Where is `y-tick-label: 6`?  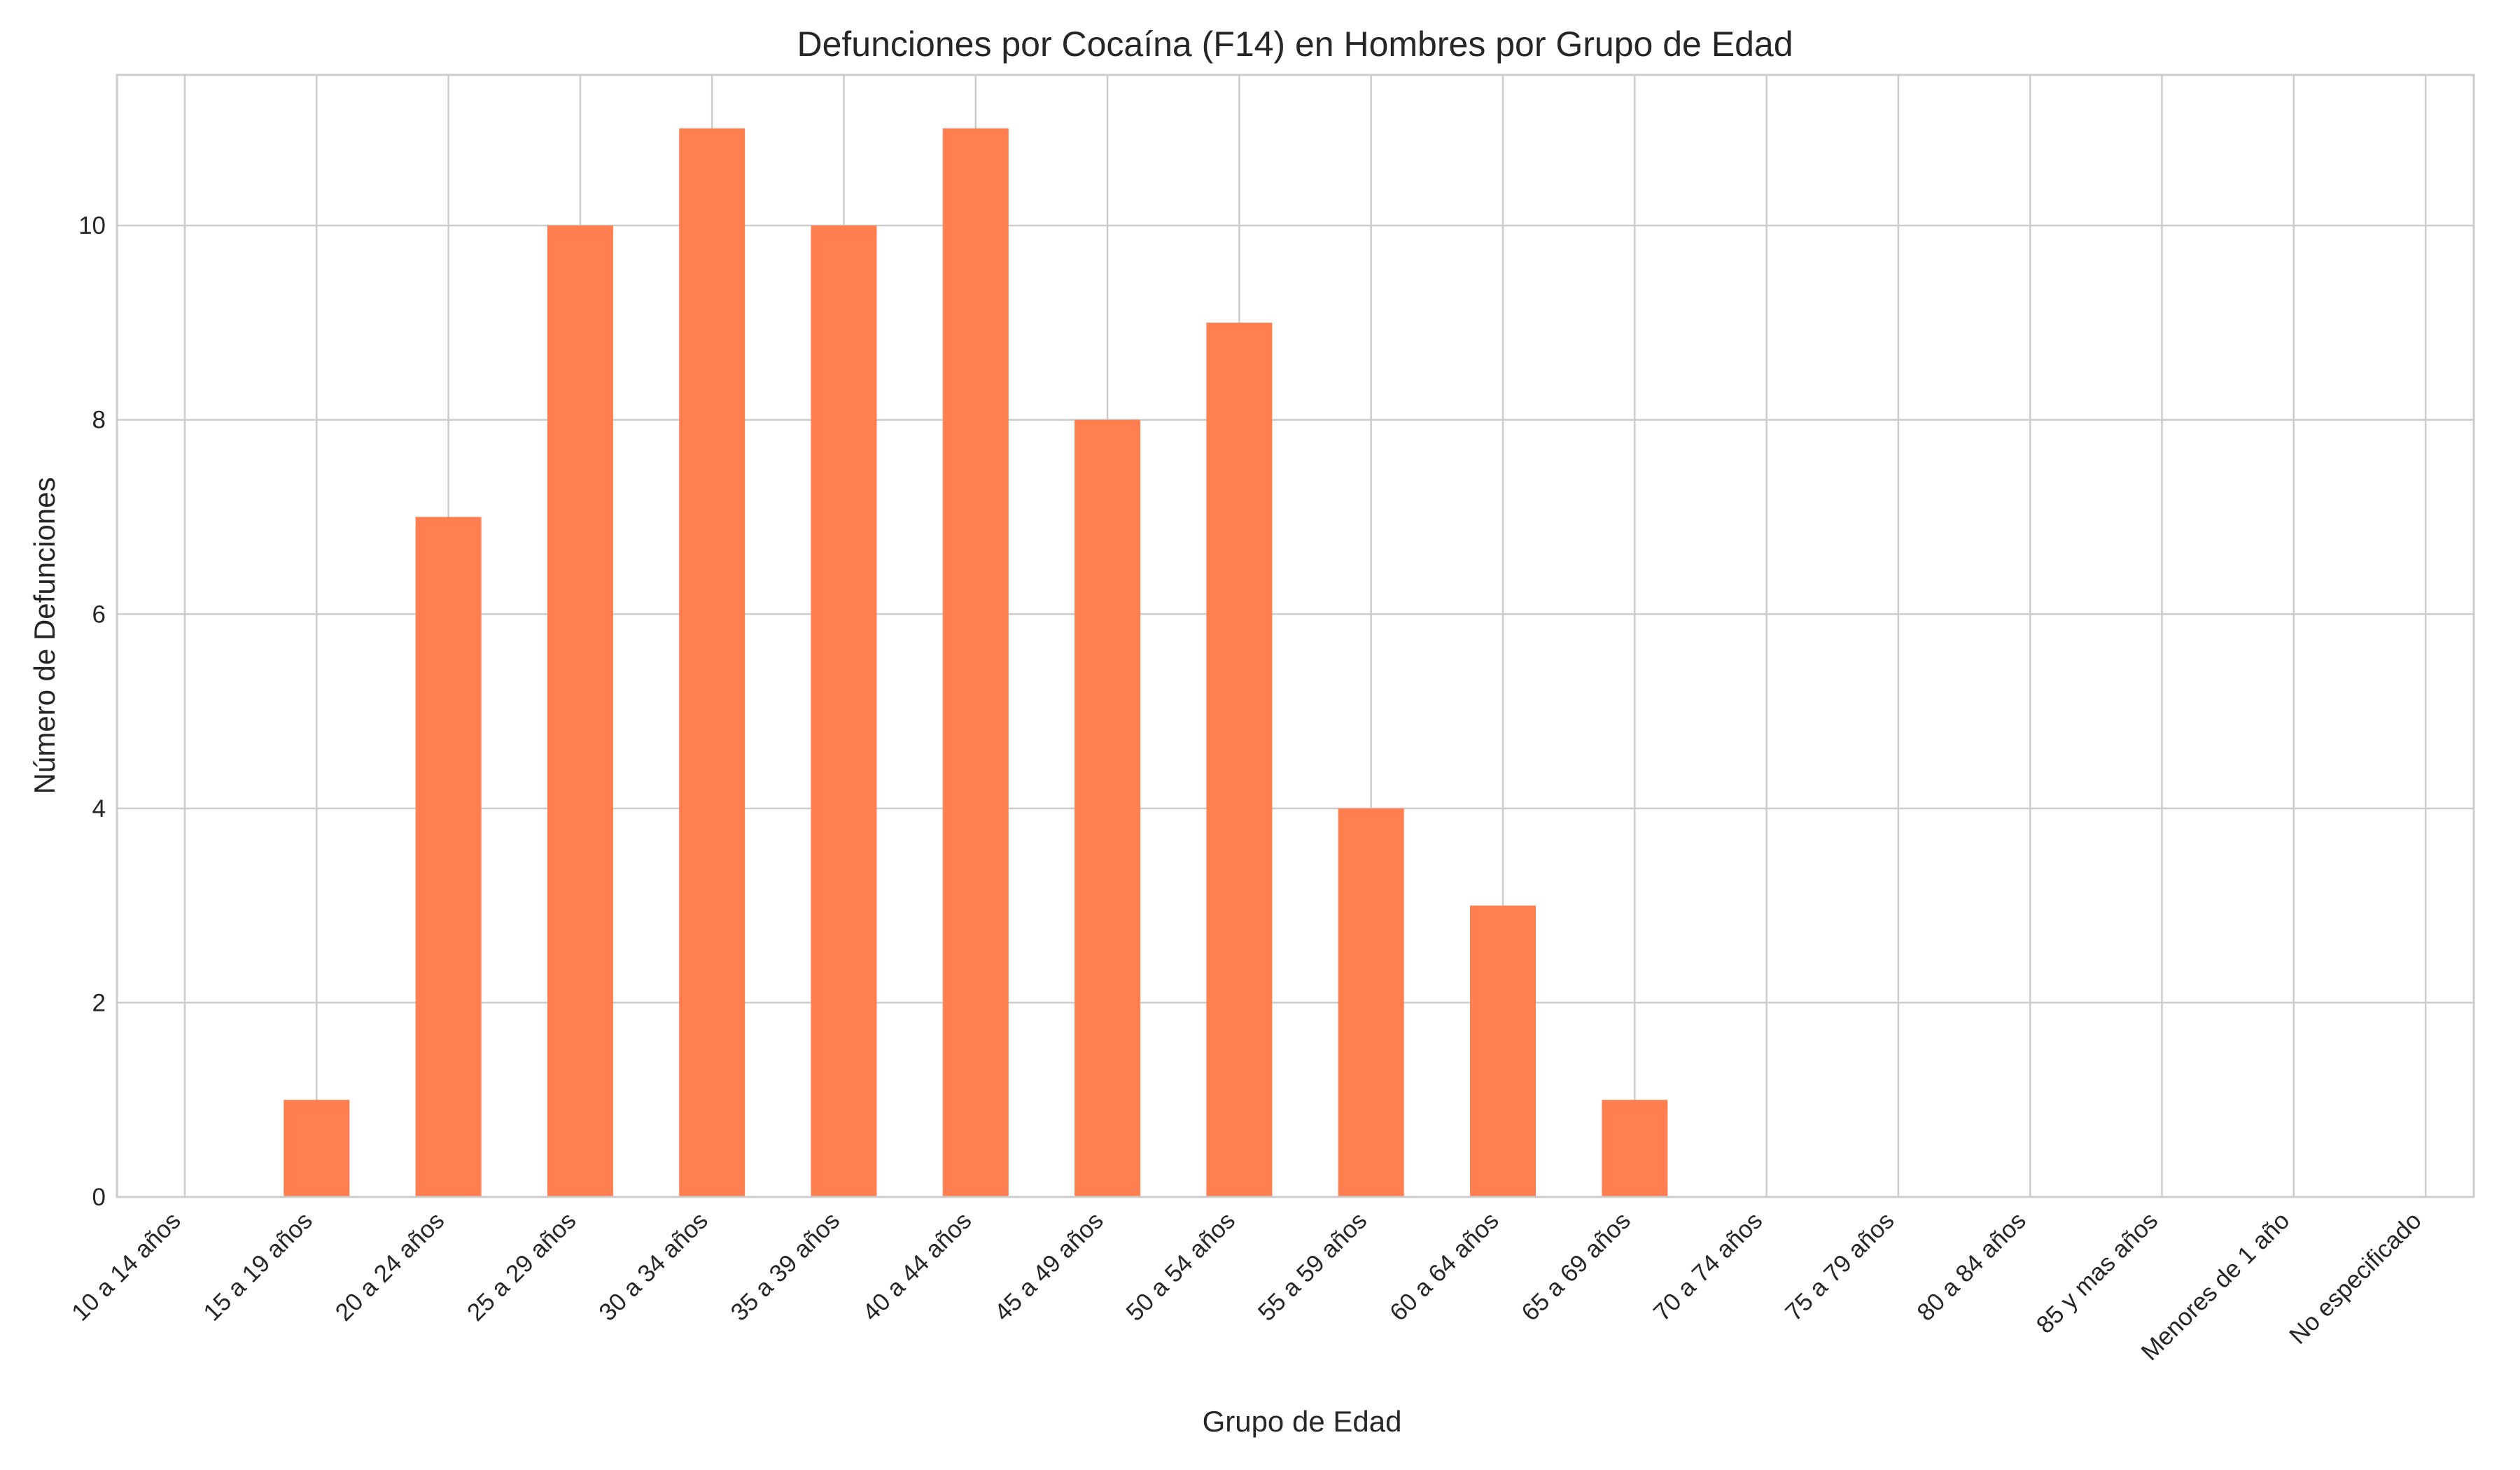
y-tick-label: 6 is located at coordinates (99, 614).